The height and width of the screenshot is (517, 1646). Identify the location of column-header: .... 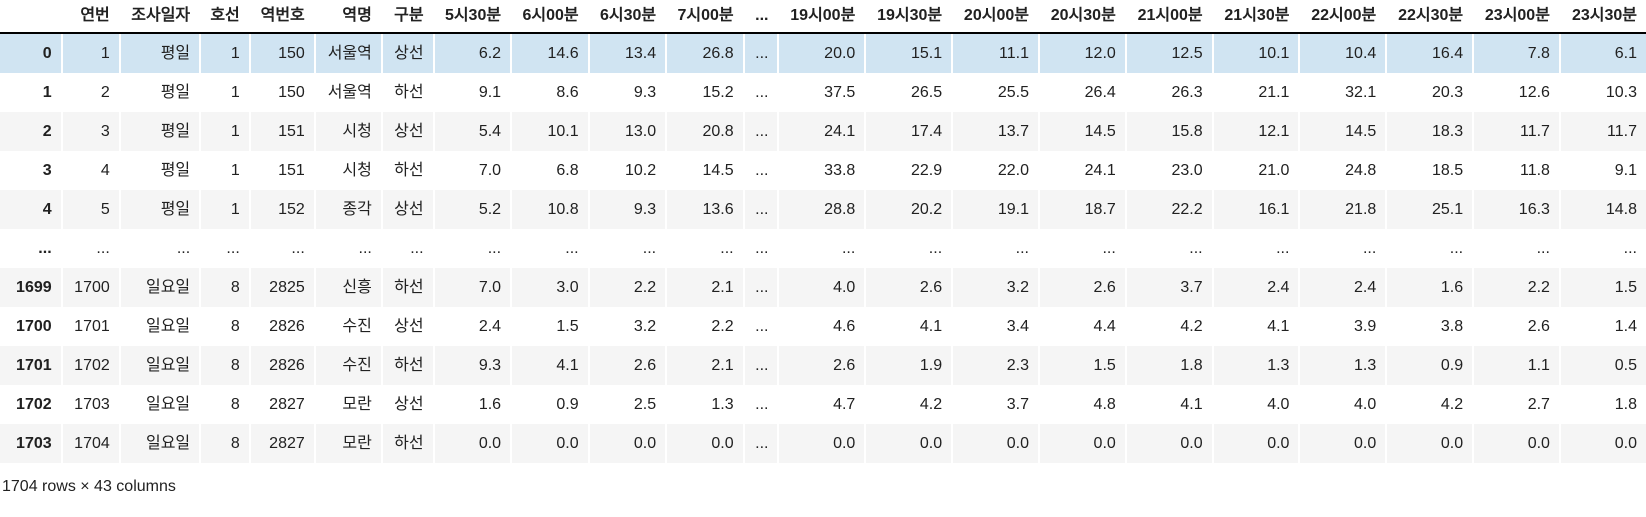
(760, 17).